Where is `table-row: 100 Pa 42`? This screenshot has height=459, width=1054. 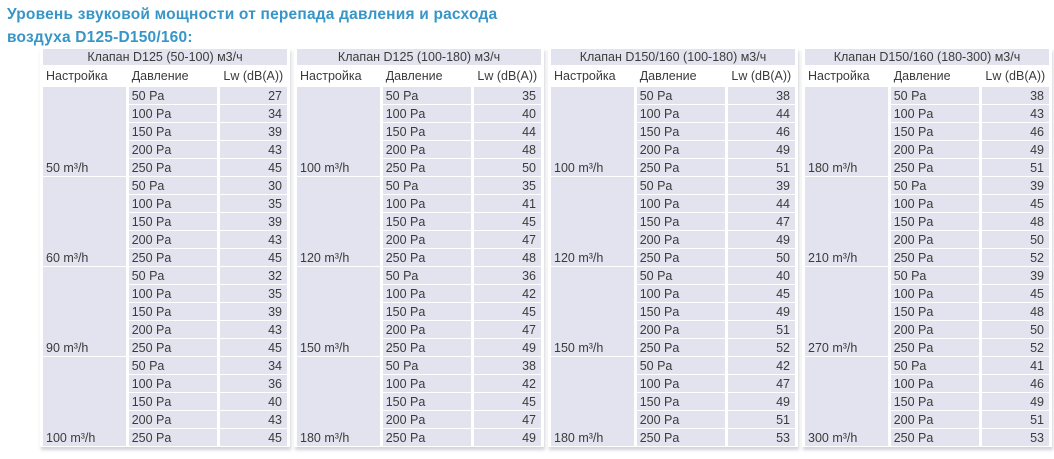
table-row: 100 Pa 42 is located at coordinates (419, 383).